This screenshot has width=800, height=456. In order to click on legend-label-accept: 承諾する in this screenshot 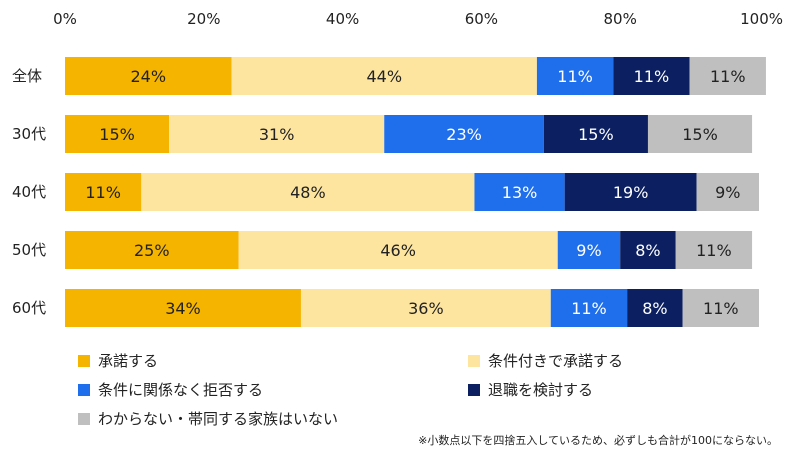, I will do `click(128, 361)`.